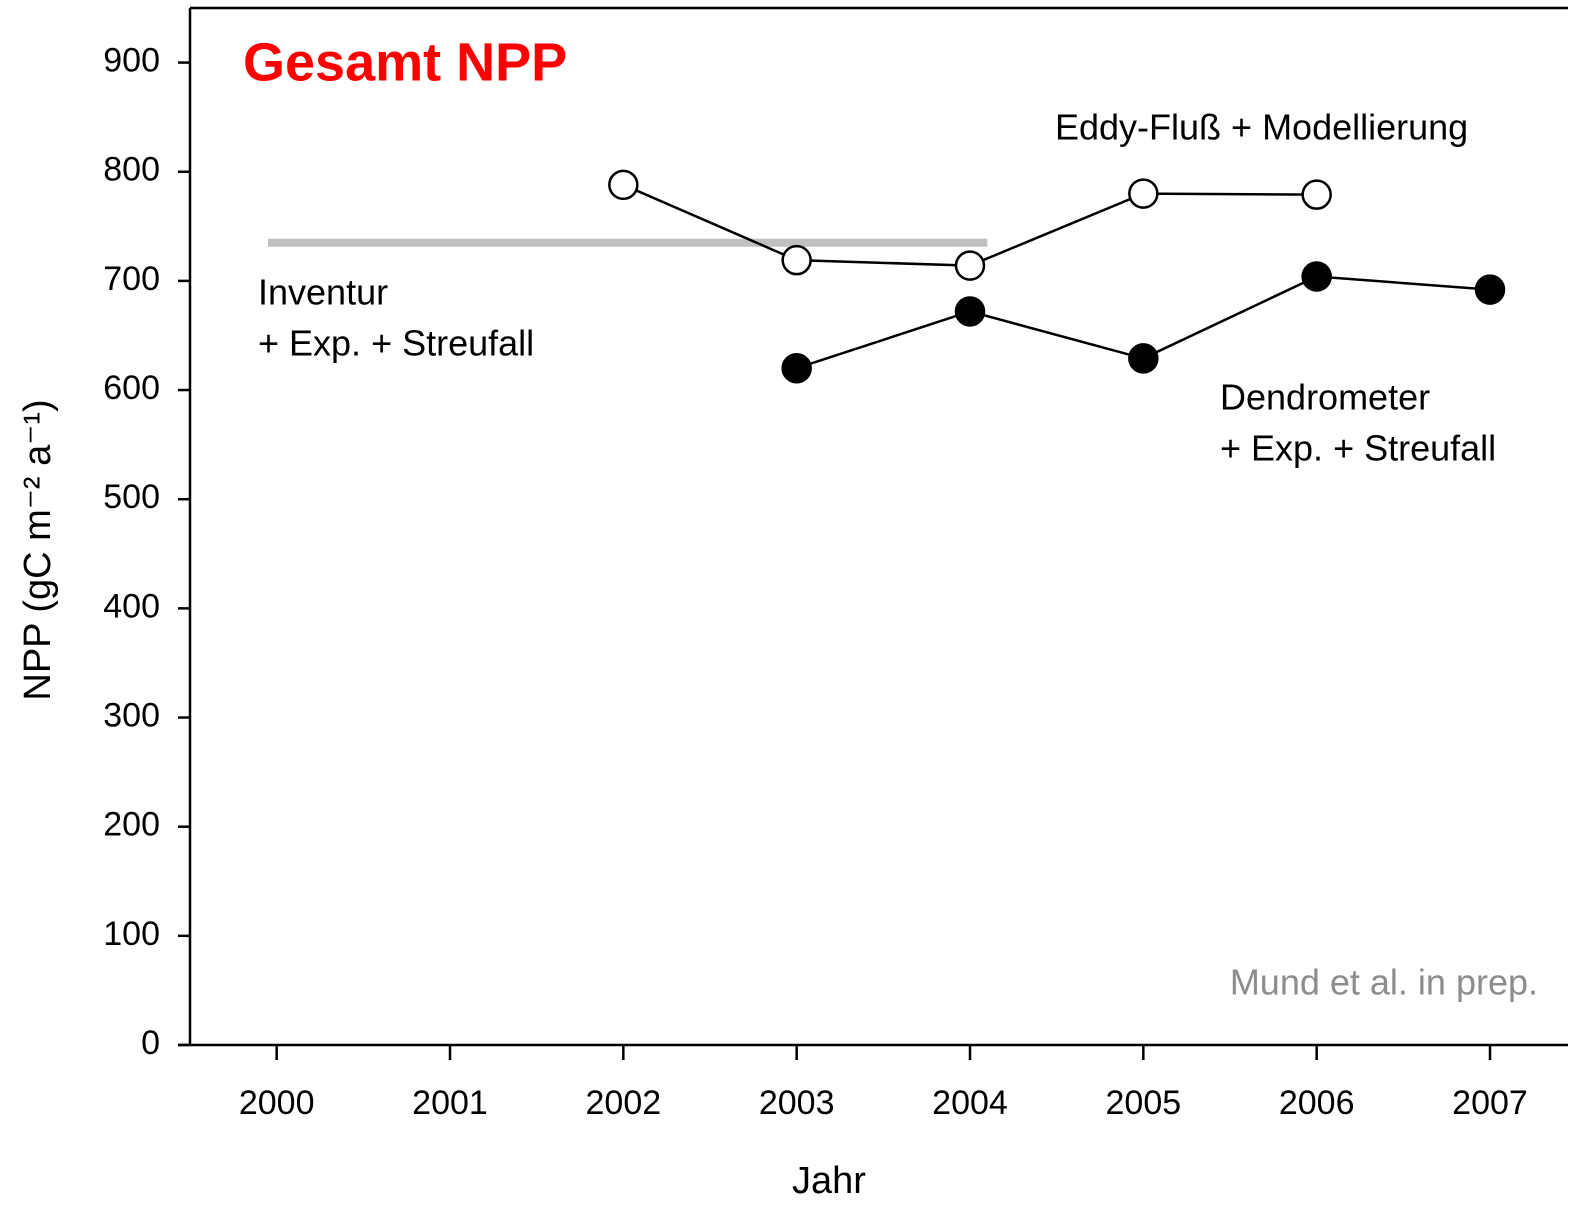 The width and height of the screenshot is (1578, 1212). Describe the element at coordinates (970, 1103) in the screenshot. I see `x-tick-label: 2004` at that location.